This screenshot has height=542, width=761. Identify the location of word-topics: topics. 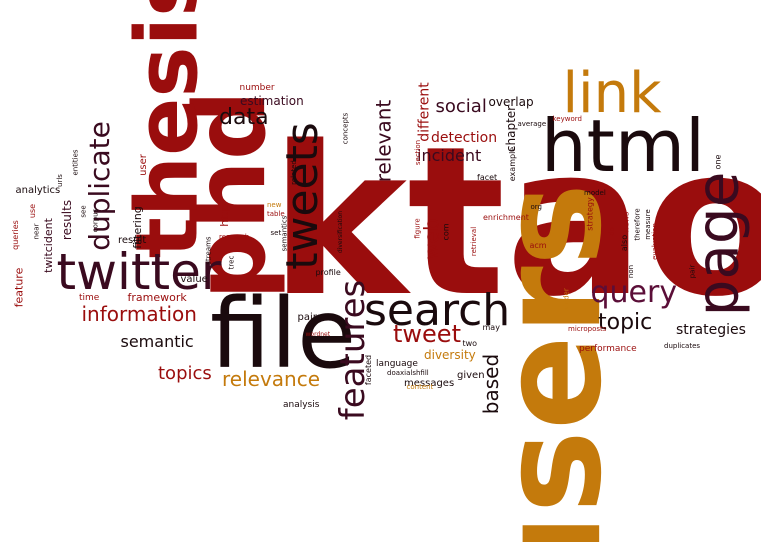
(185, 373).